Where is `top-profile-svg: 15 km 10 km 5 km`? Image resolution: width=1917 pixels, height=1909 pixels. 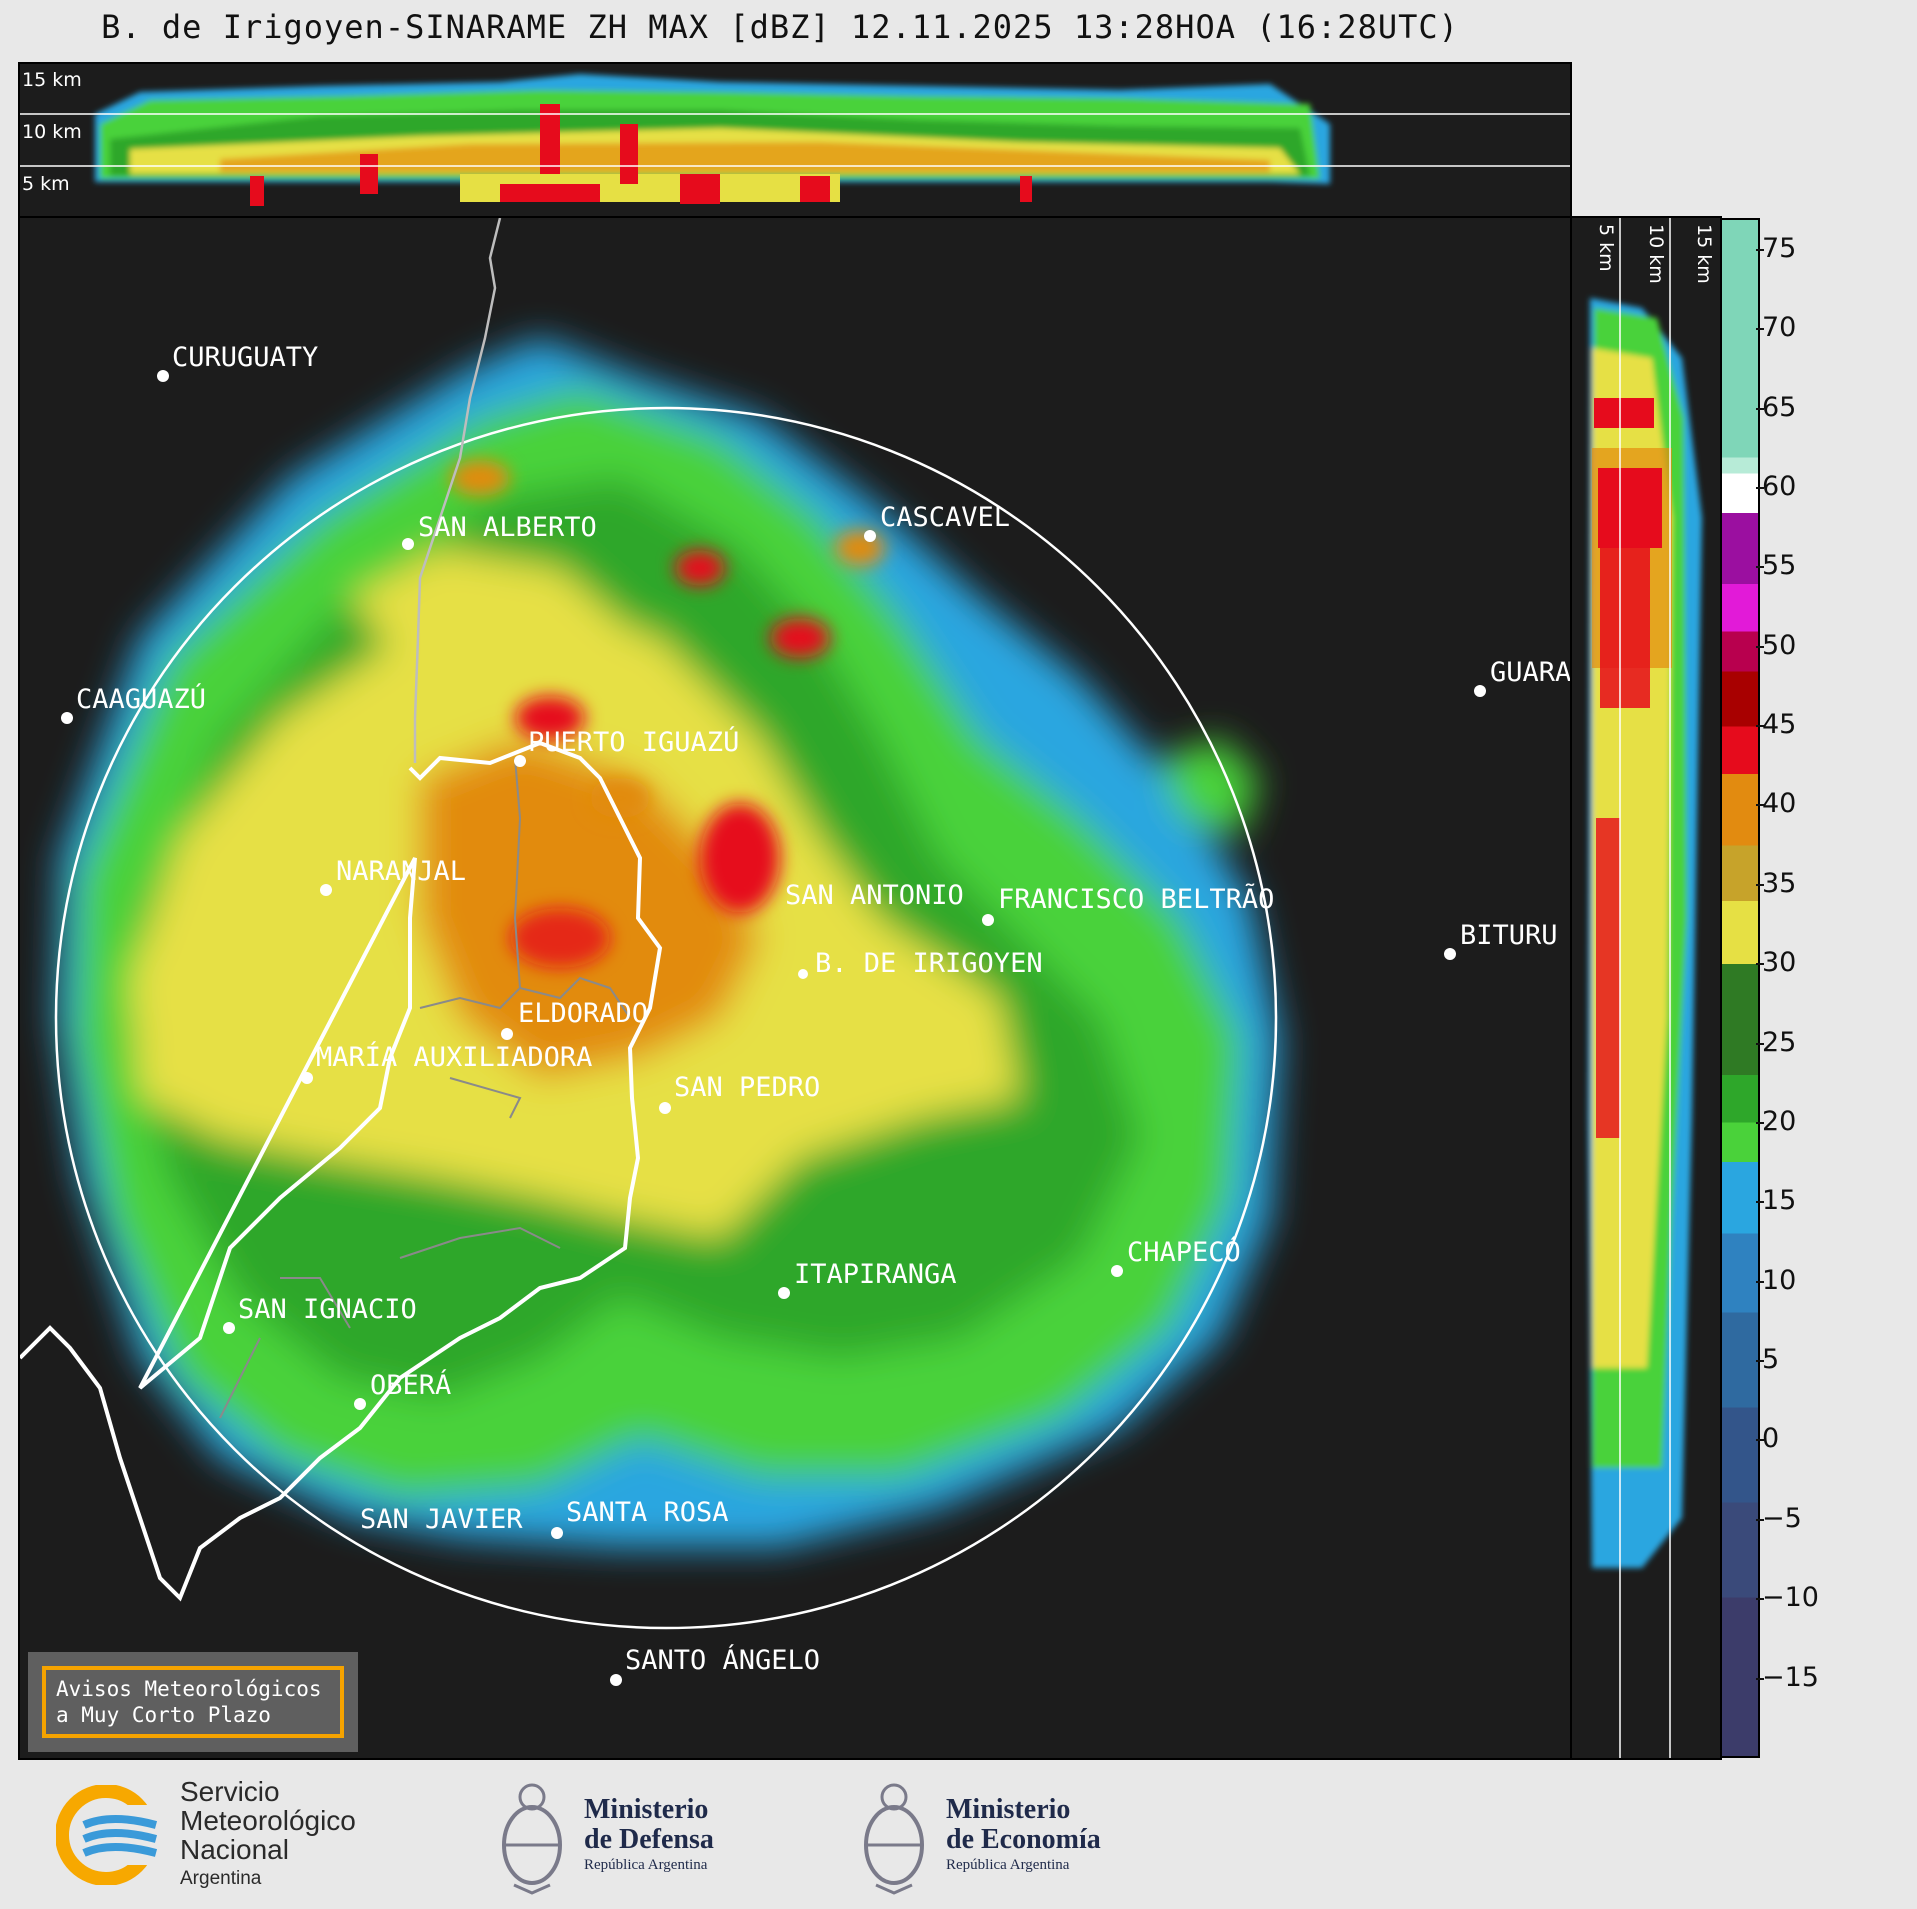 top-profile-svg: 15 km 10 km 5 km is located at coordinates (795, 137).